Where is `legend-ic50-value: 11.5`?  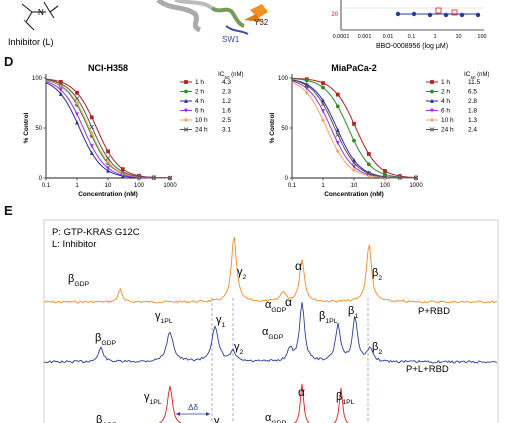 legend-ic50-value: 11.5 is located at coordinates (474, 82).